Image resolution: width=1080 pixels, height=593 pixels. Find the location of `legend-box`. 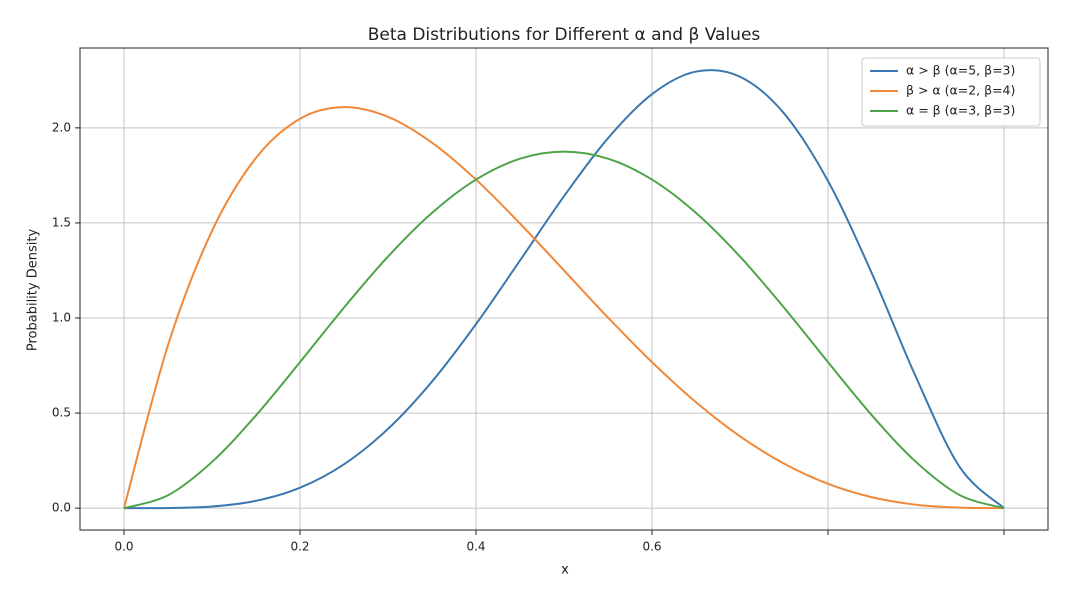

legend-box is located at coordinates (951, 92).